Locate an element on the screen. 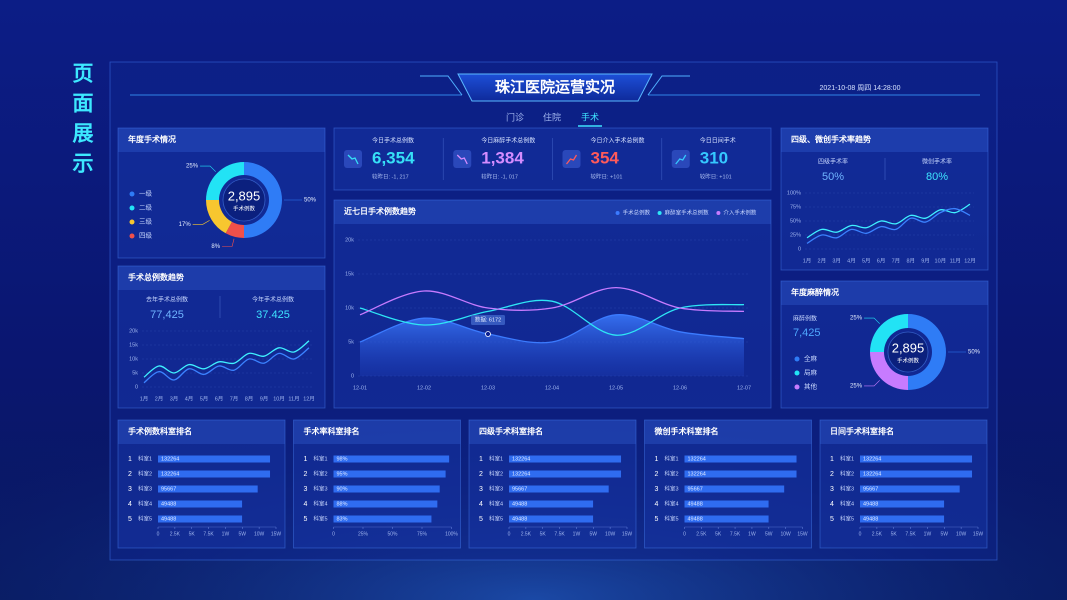  area is located at coordinates (552, 345).